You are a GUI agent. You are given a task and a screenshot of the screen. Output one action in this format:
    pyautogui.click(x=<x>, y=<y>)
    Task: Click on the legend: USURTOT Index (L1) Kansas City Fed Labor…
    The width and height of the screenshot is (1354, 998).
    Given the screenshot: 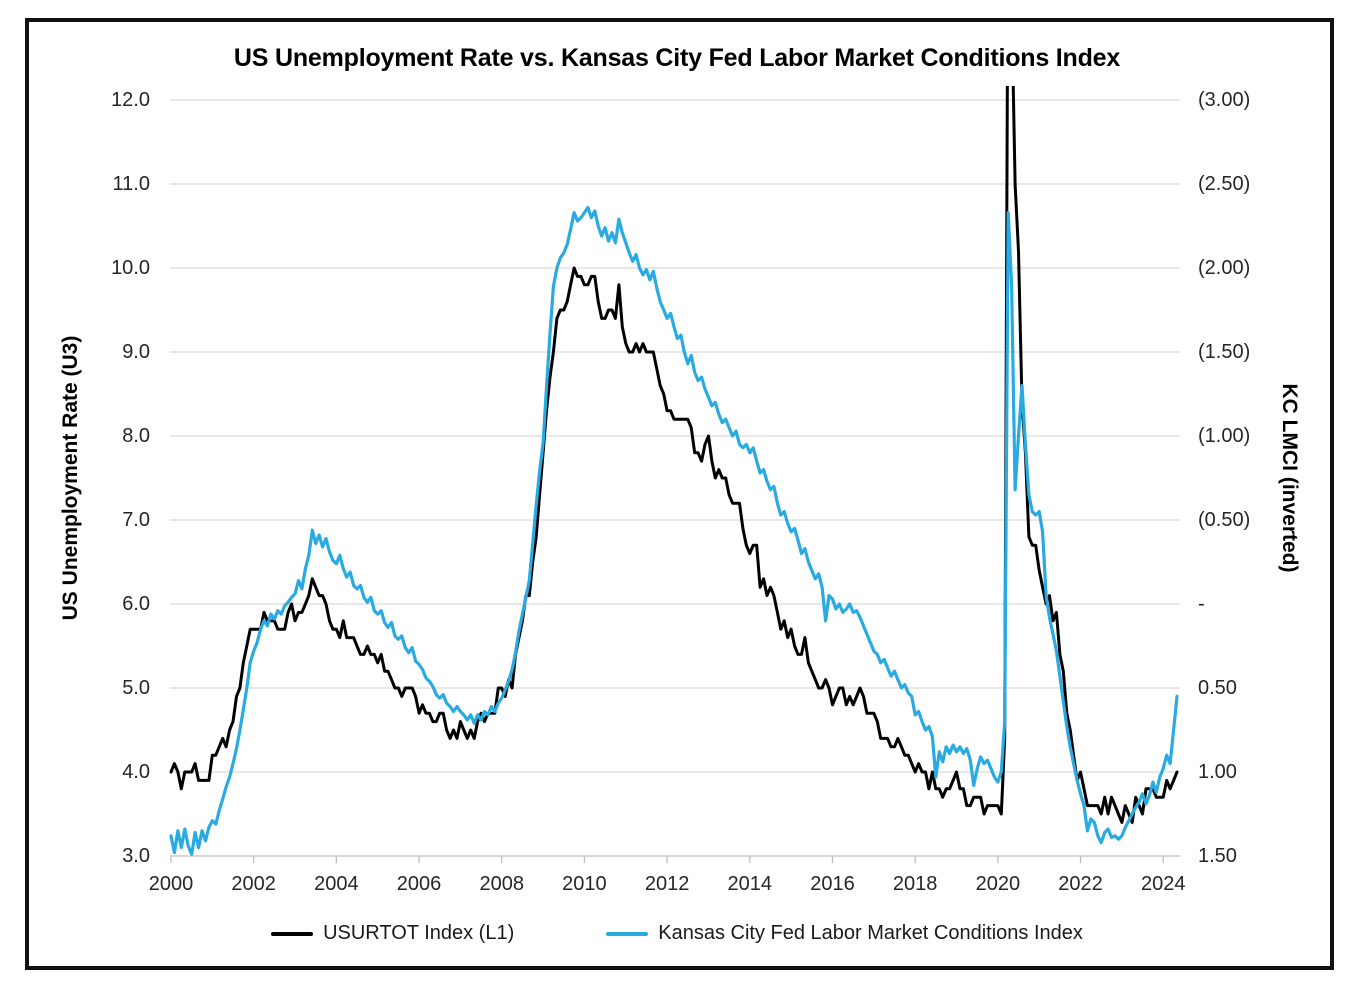 What is the action you would take?
    pyautogui.click(x=677, y=933)
    